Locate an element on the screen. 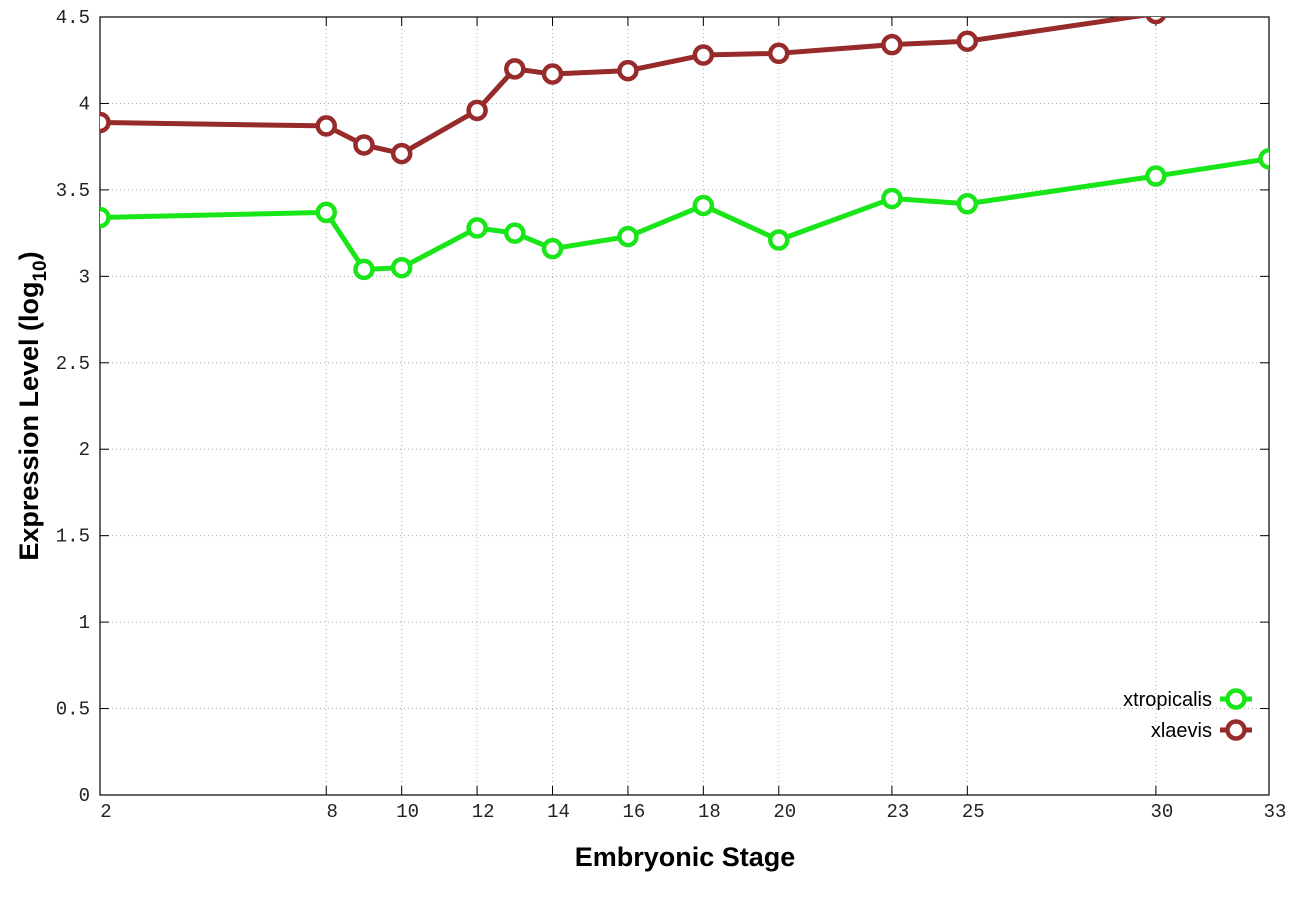 This screenshot has width=1296, height=907. x-tick-label: 25 is located at coordinates (973, 812).